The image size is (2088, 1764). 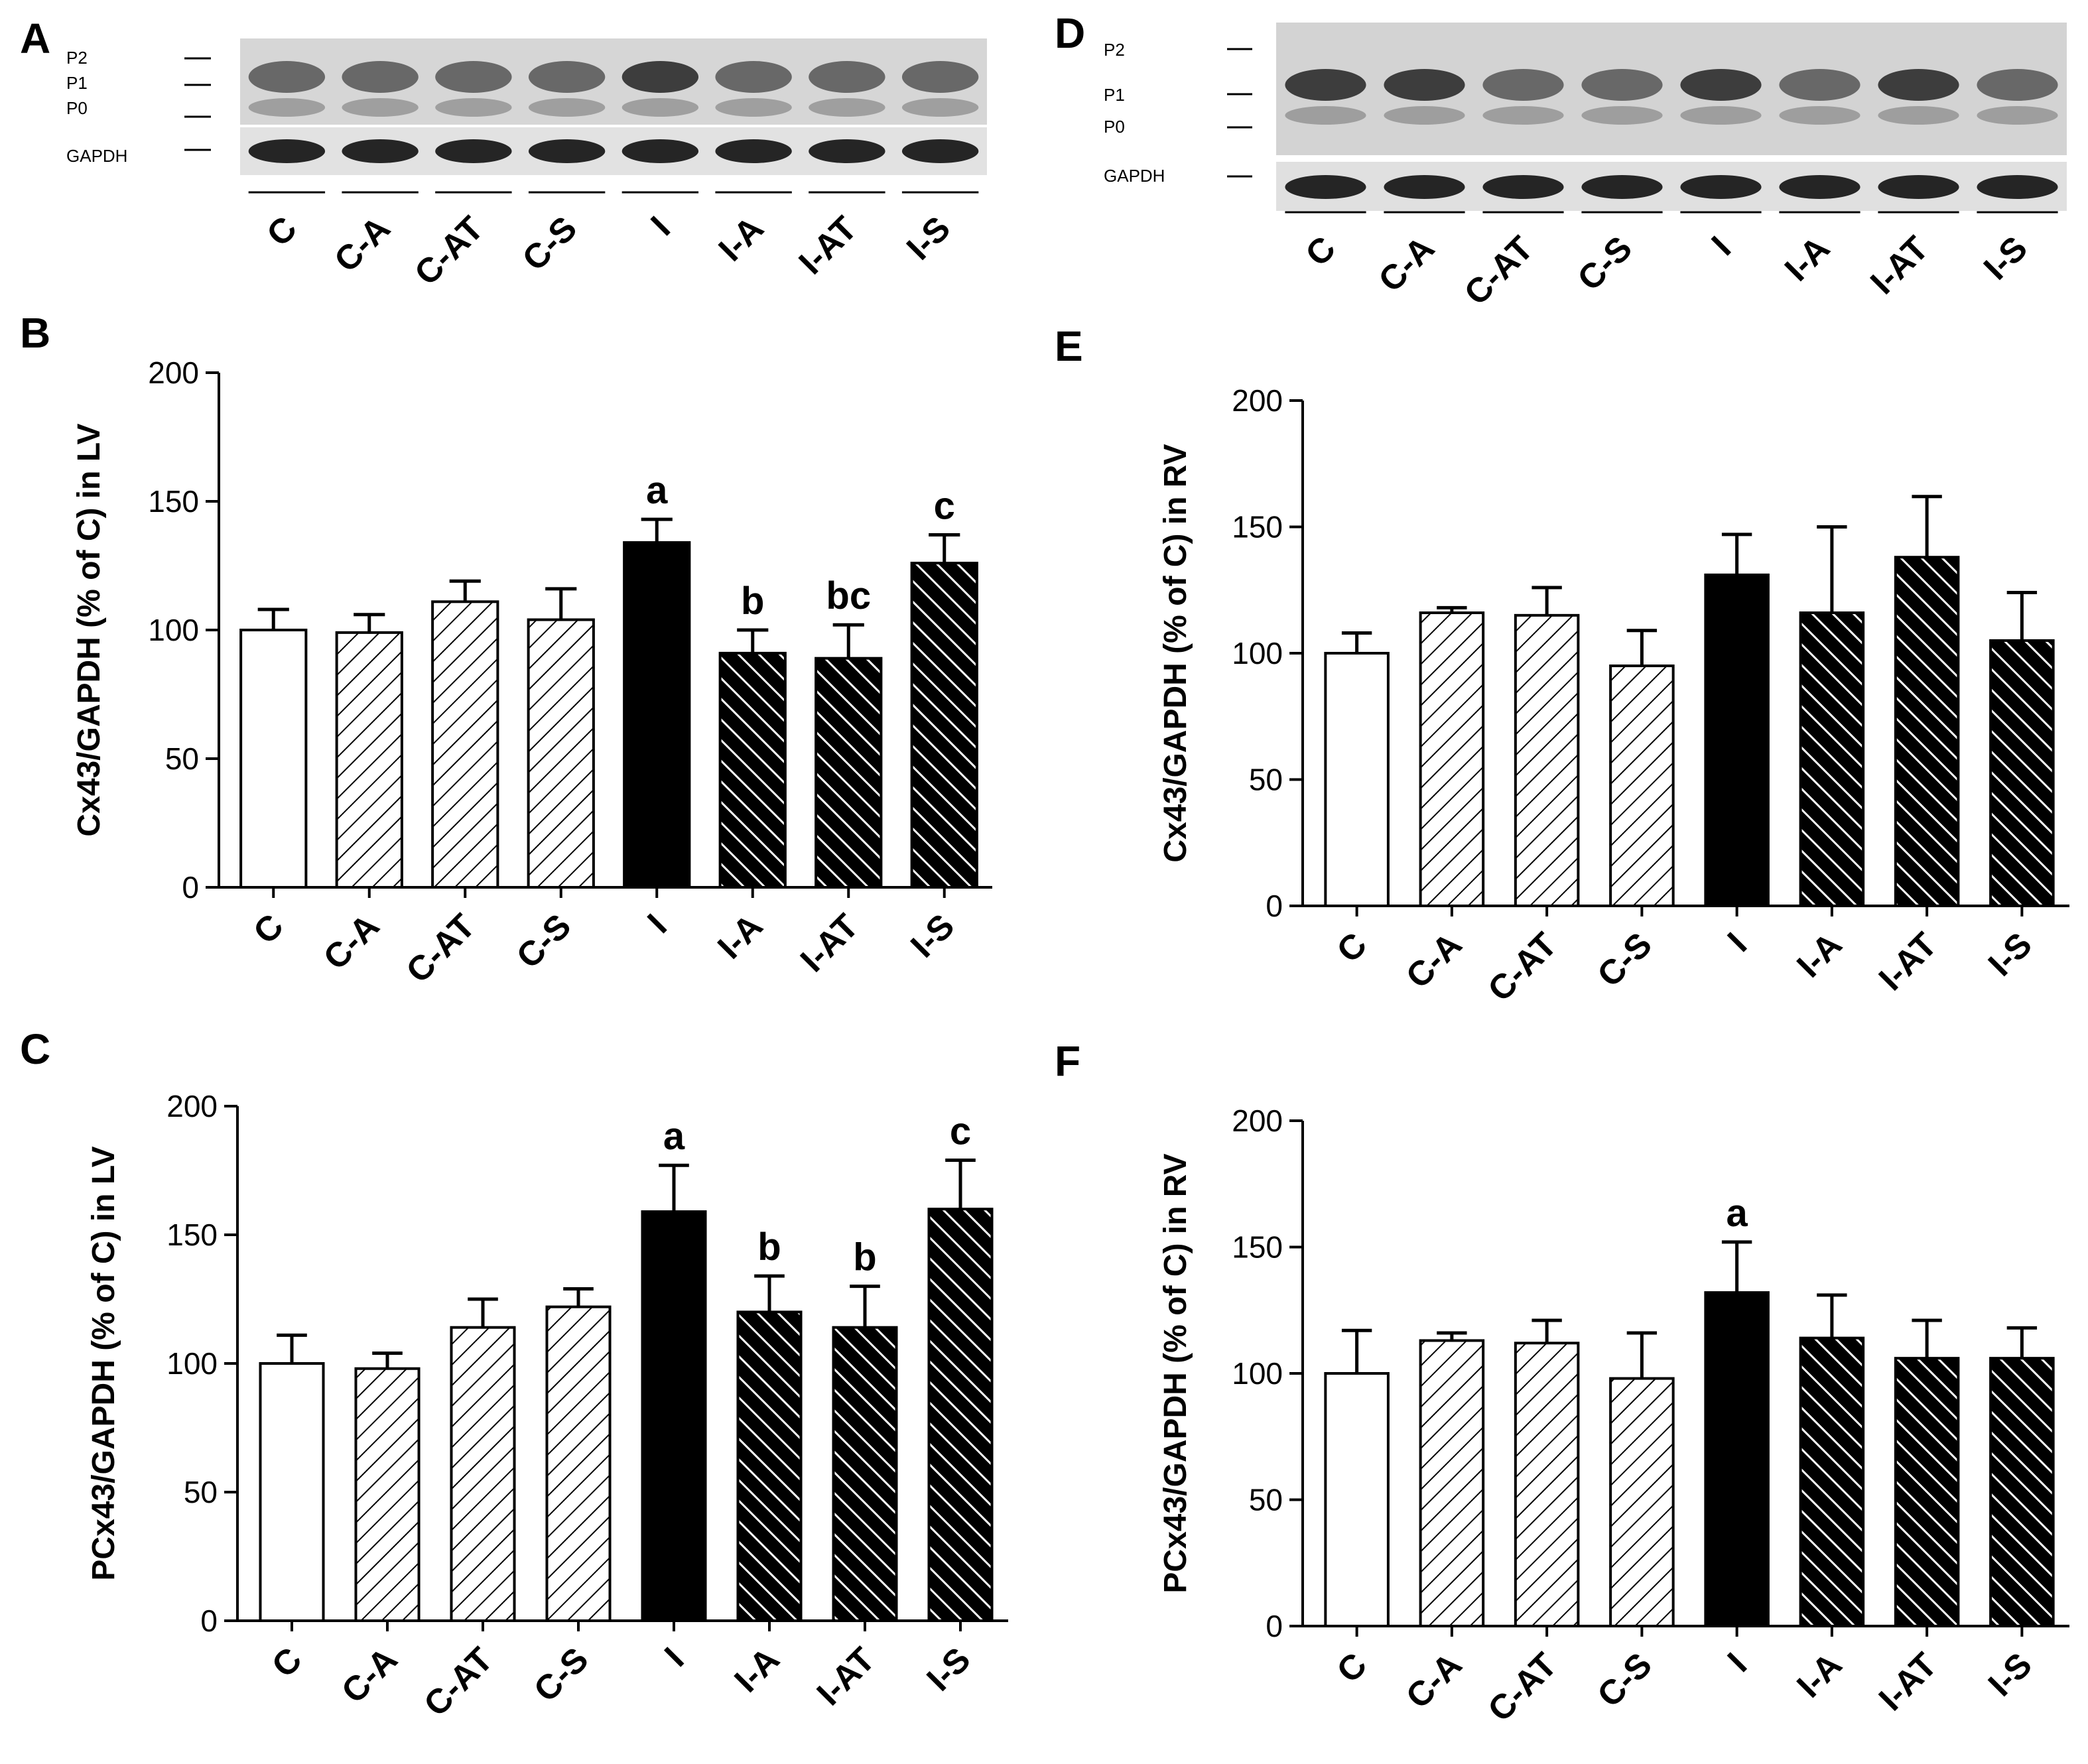 What do you see at coordinates (1114, 127) in the screenshot?
I see `band-label-p0: P0` at bounding box center [1114, 127].